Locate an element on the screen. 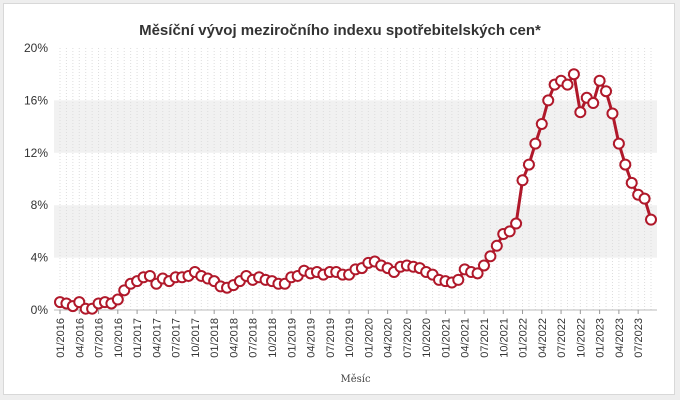 This screenshot has width=680, height=400. x-tick-label: 01/2016 is located at coordinates (61, 338).